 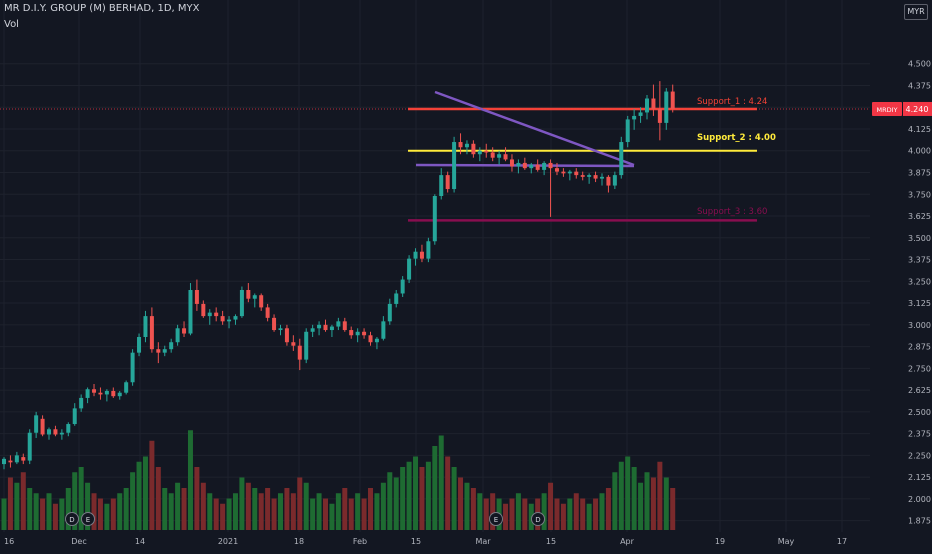 What do you see at coordinates (902, 108) in the screenshot?
I see `last-price-tag: MRDIY 4.240` at bounding box center [902, 108].